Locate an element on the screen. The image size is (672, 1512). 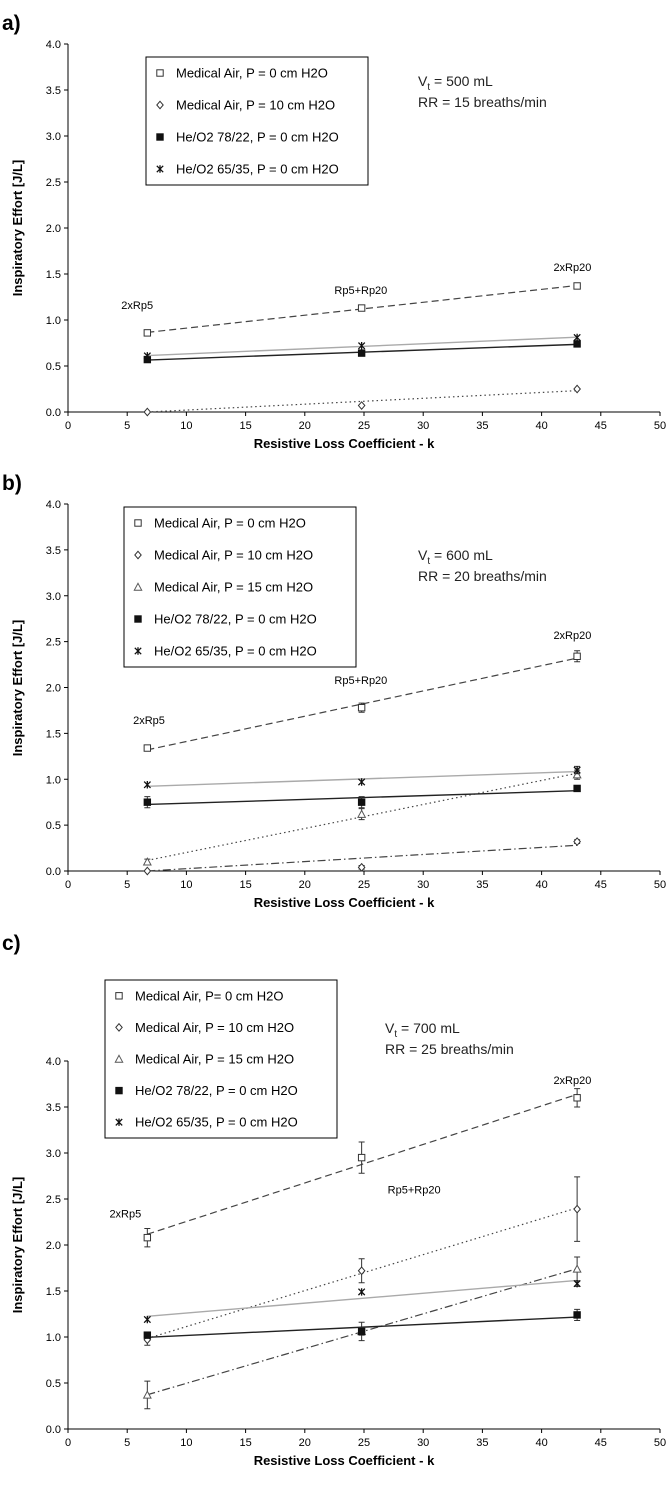
respiratory-rate-label: RR = 20 breaths/min is located at coordinates (482, 576).